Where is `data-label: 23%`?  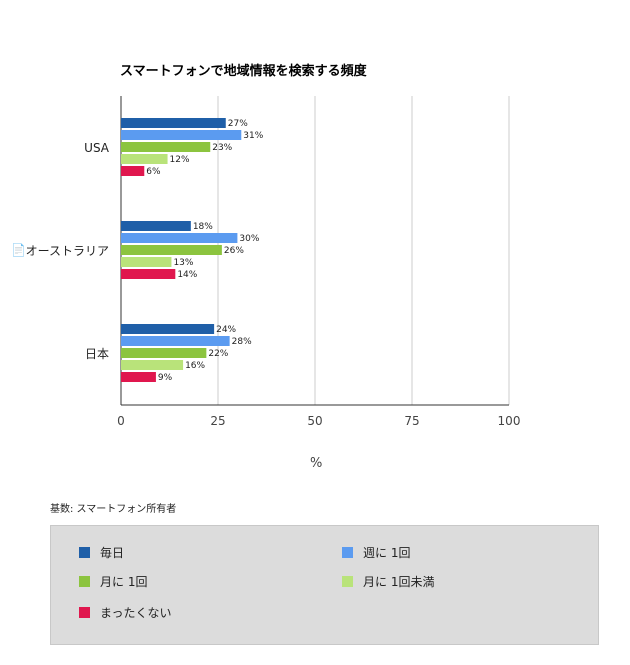
data-label: 23% is located at coordinates (222, 148).